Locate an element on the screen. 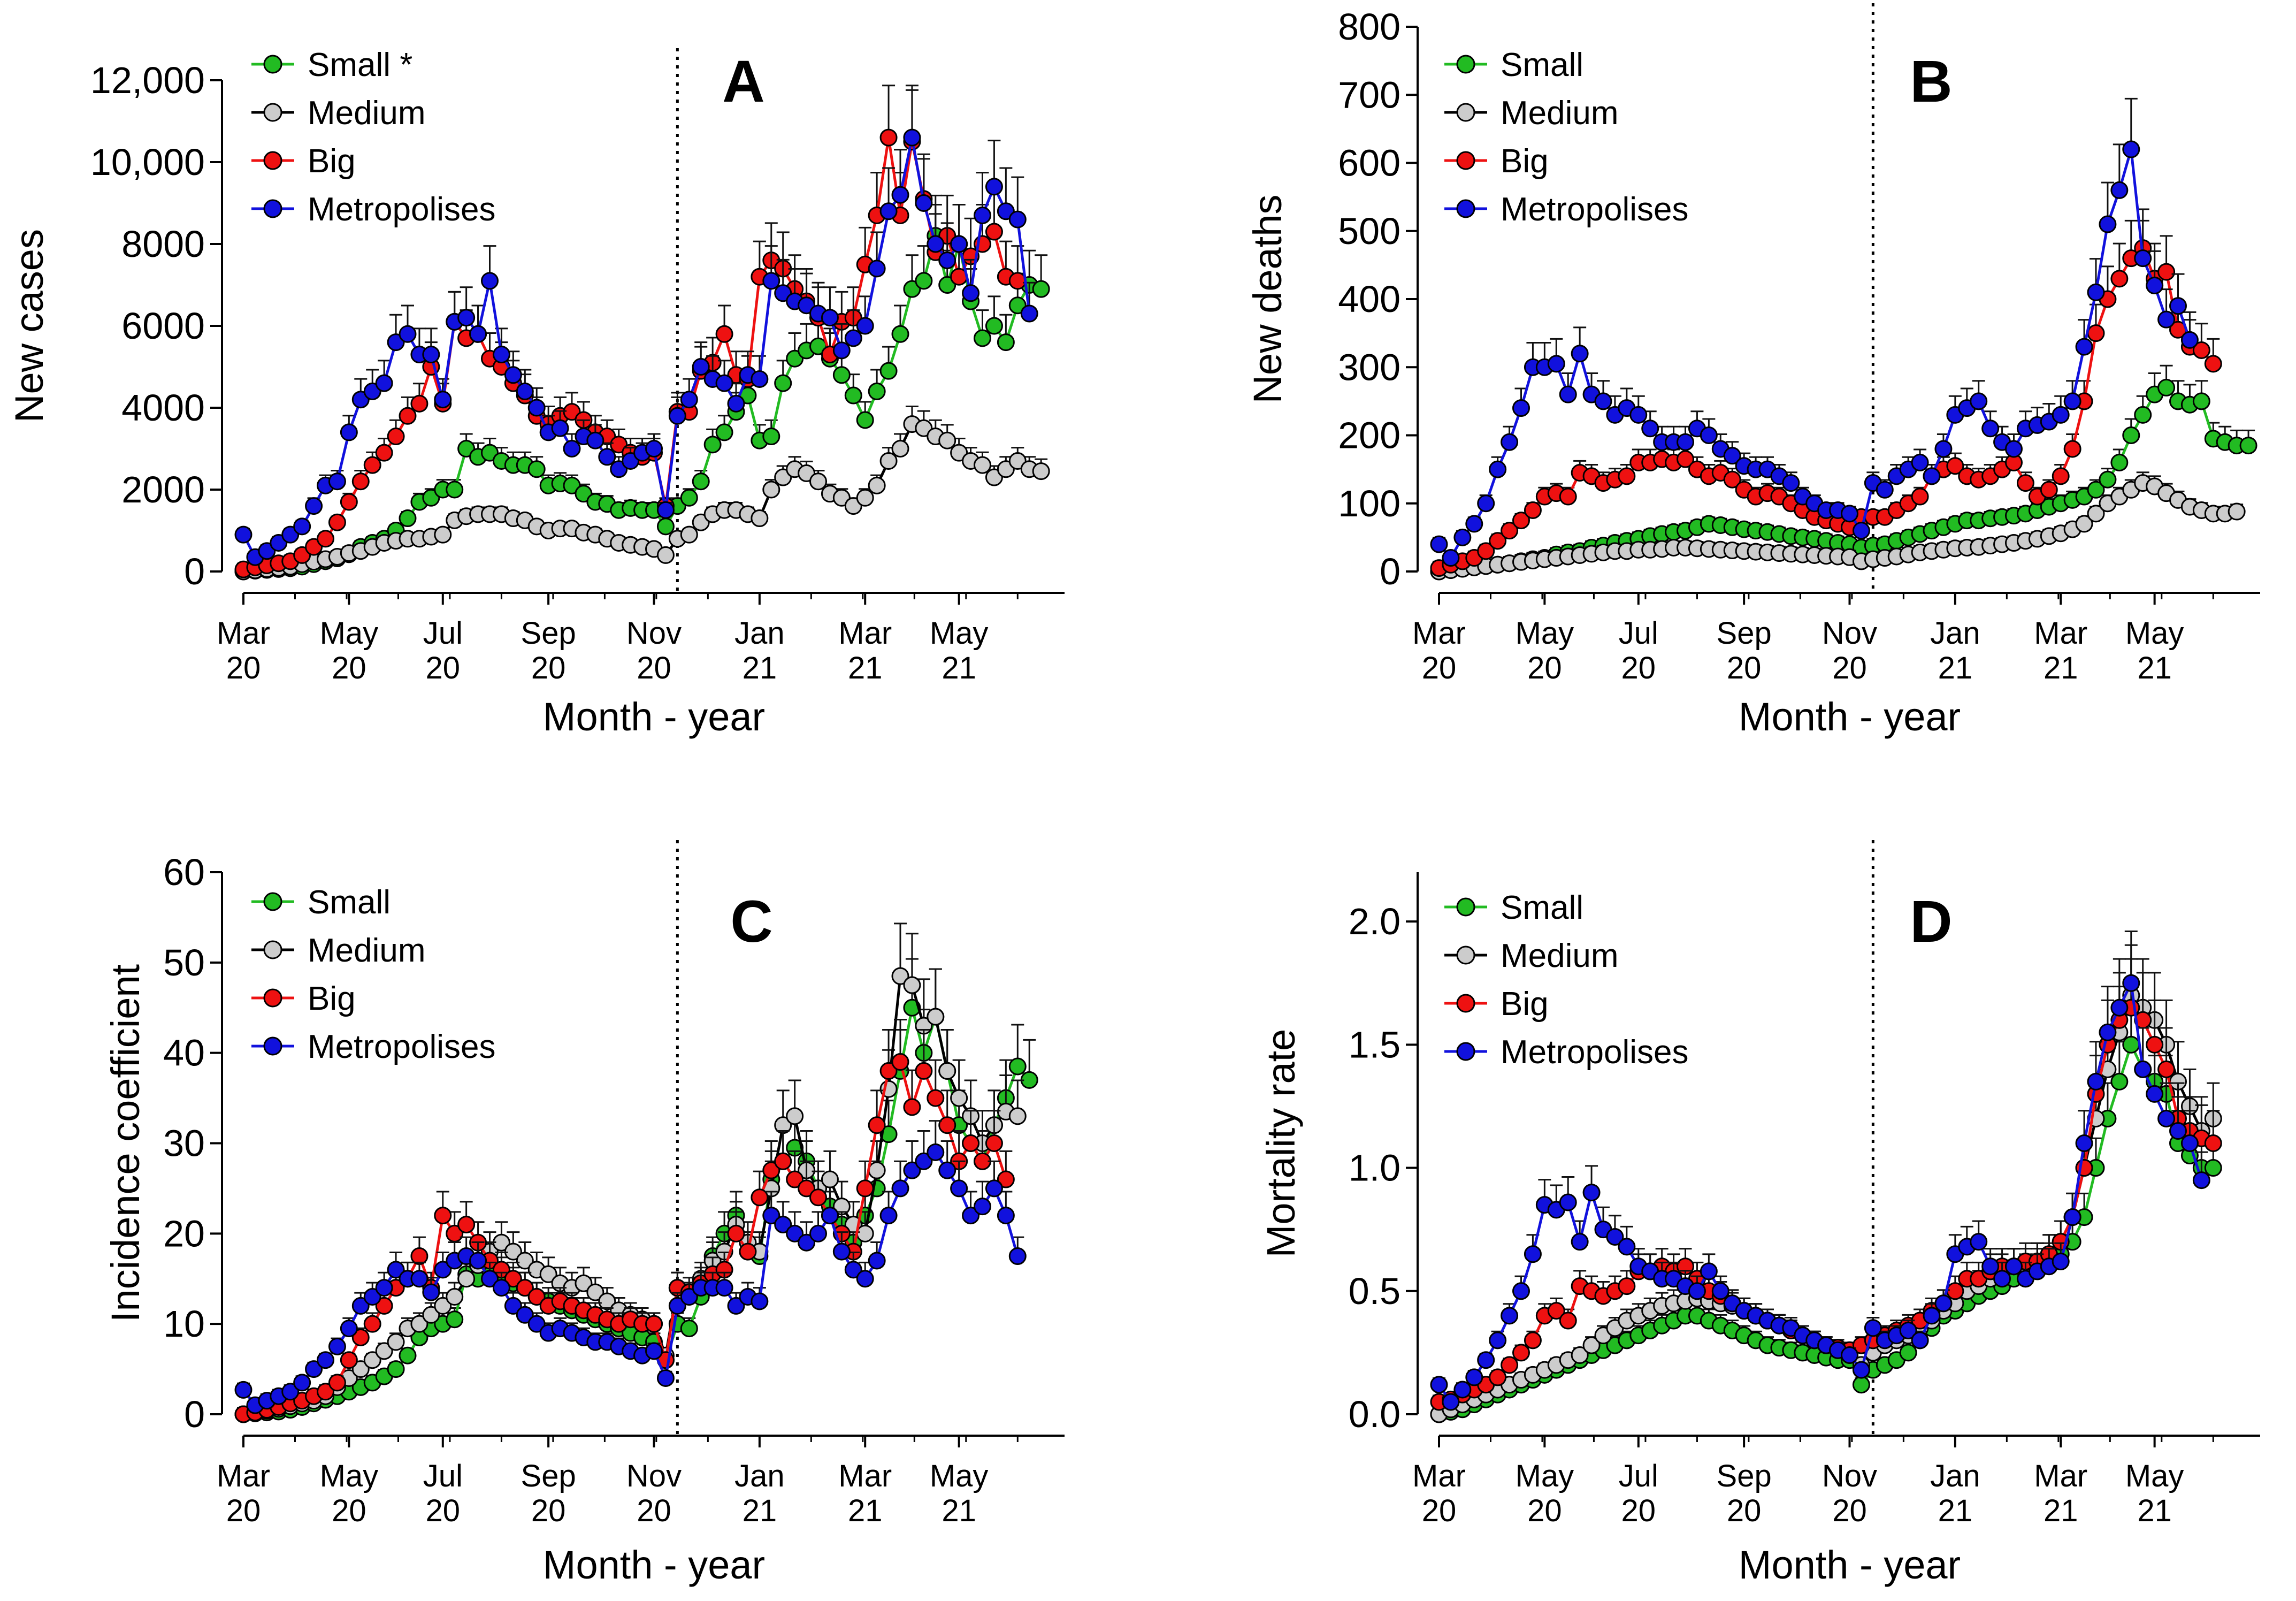  legend-label: Medium is located at coordinates (367, 950).